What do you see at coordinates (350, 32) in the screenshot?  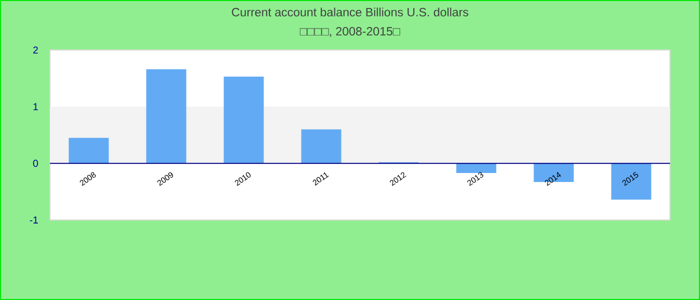 I see `chart-subtitle: □□□□, 2008-2015□` at bounding box center [350, 32].